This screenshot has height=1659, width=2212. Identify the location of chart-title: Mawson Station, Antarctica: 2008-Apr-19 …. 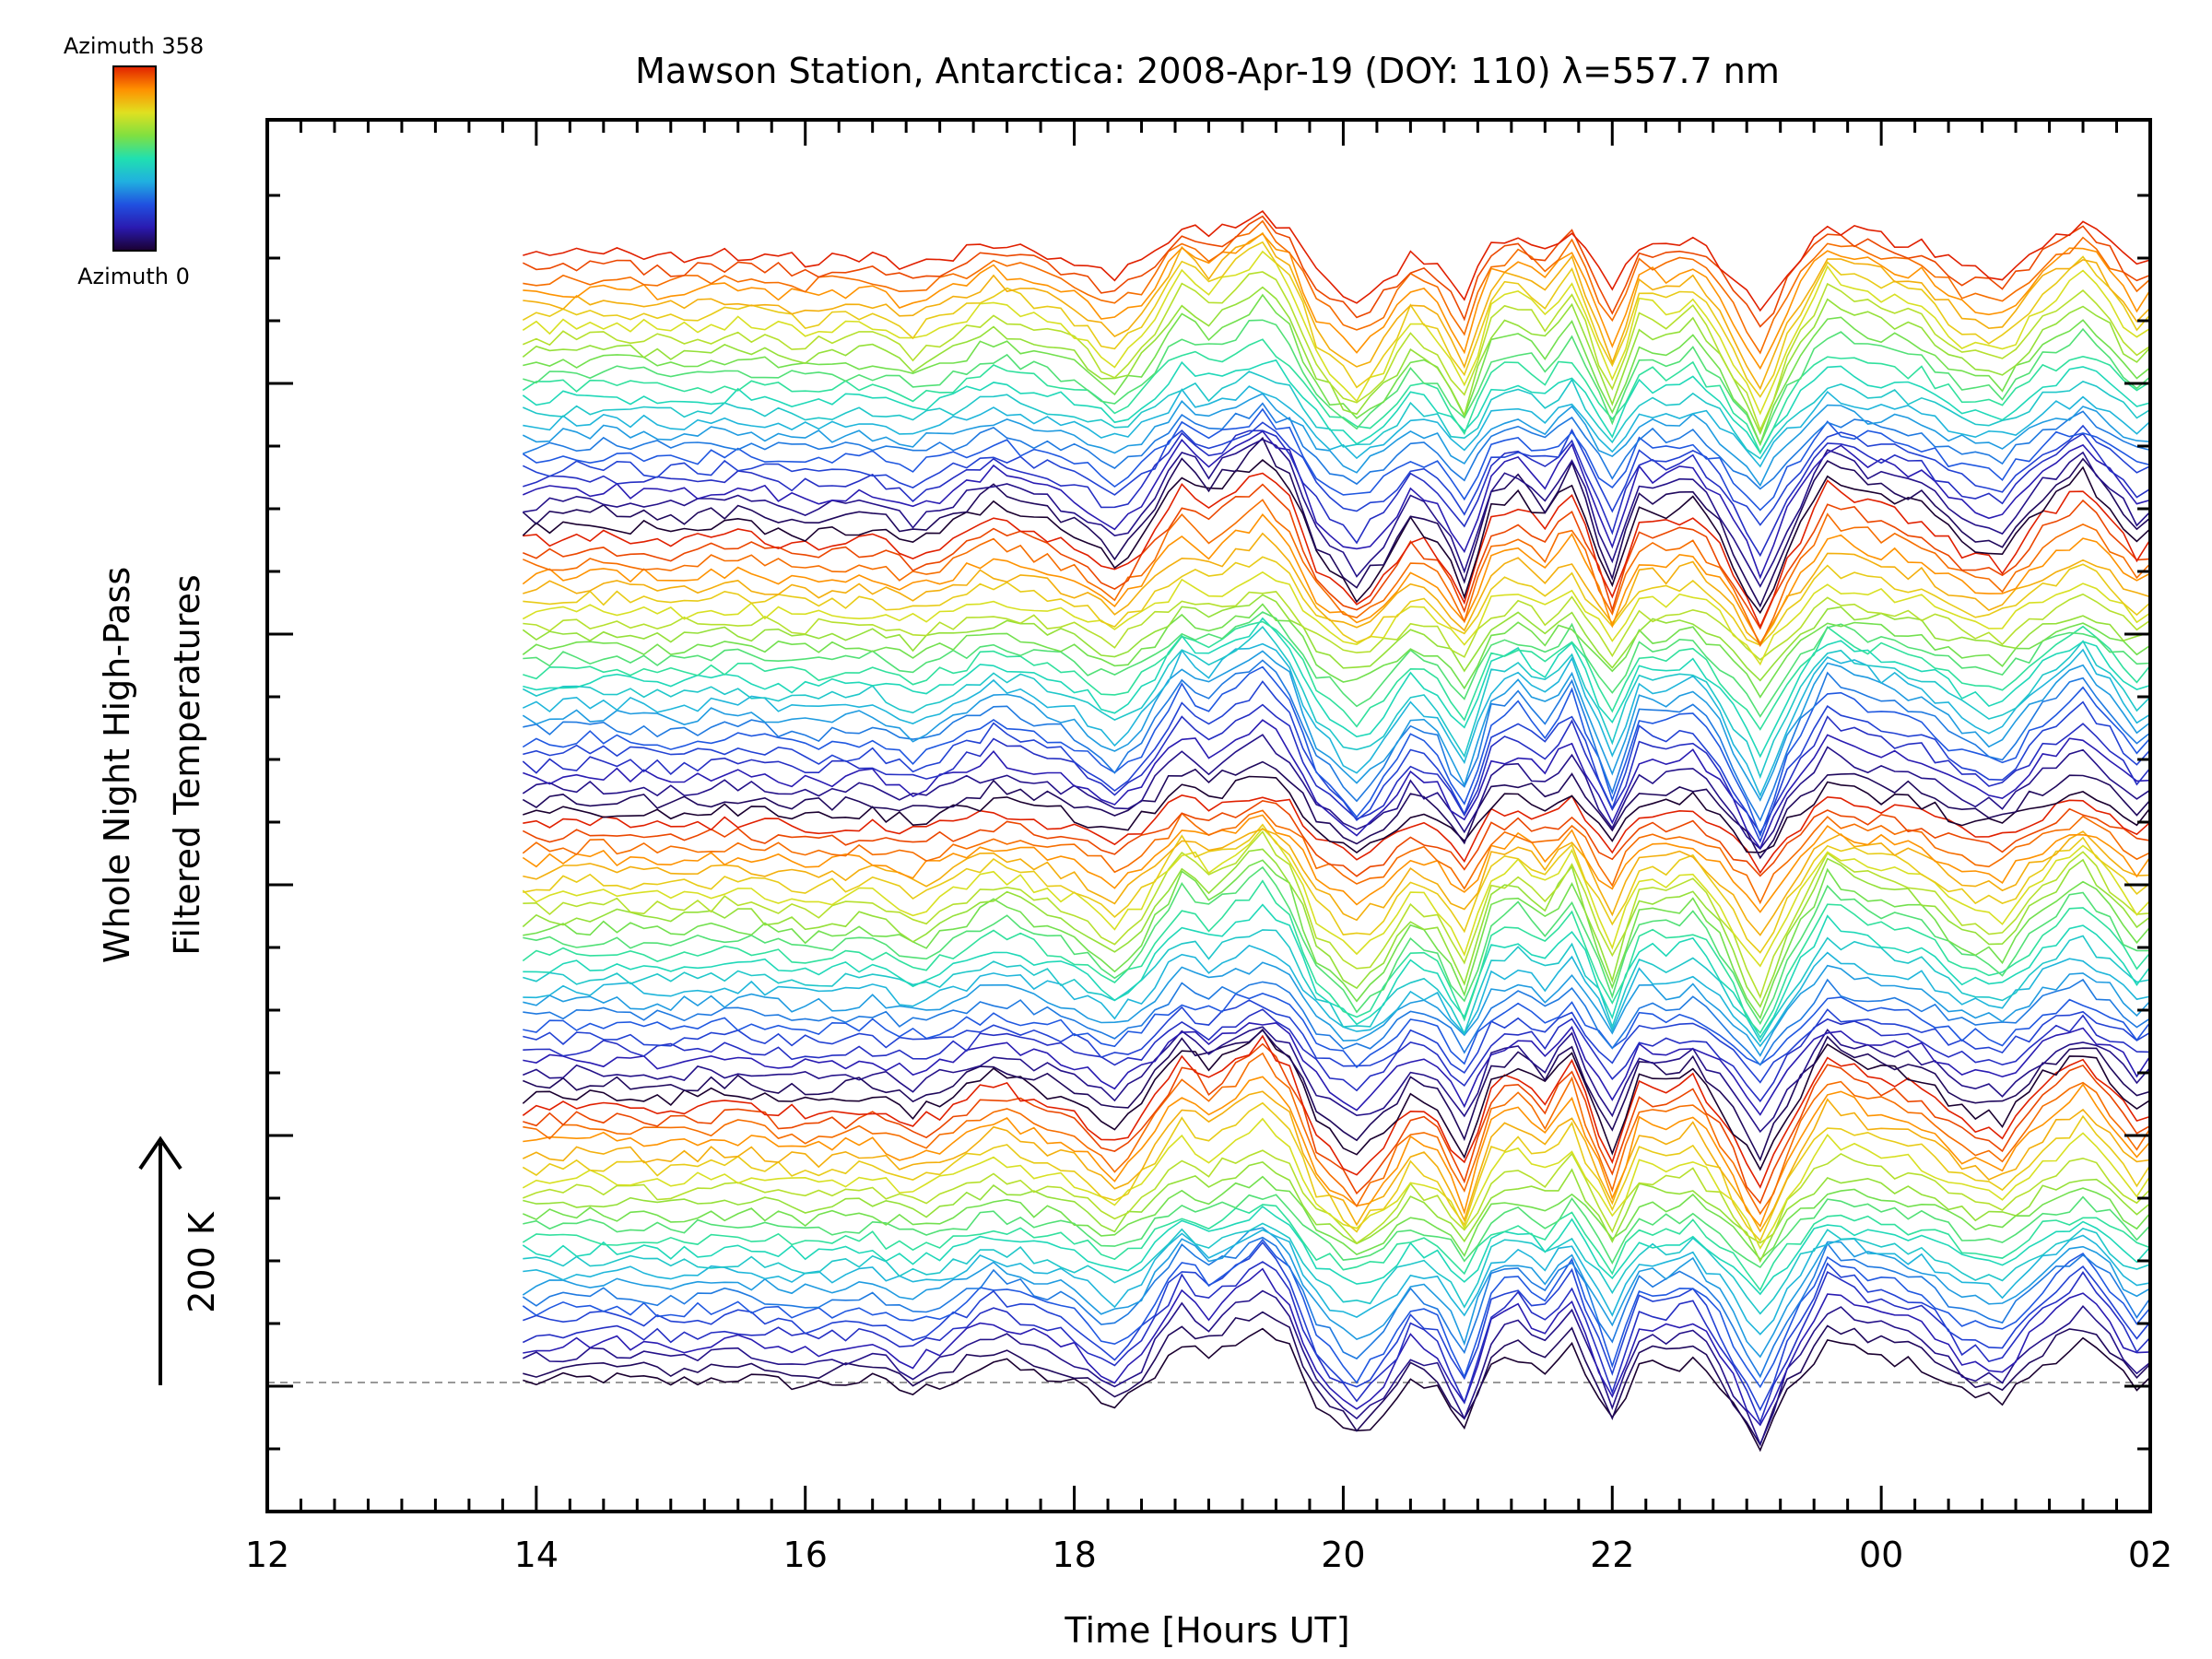
(1207, 71).